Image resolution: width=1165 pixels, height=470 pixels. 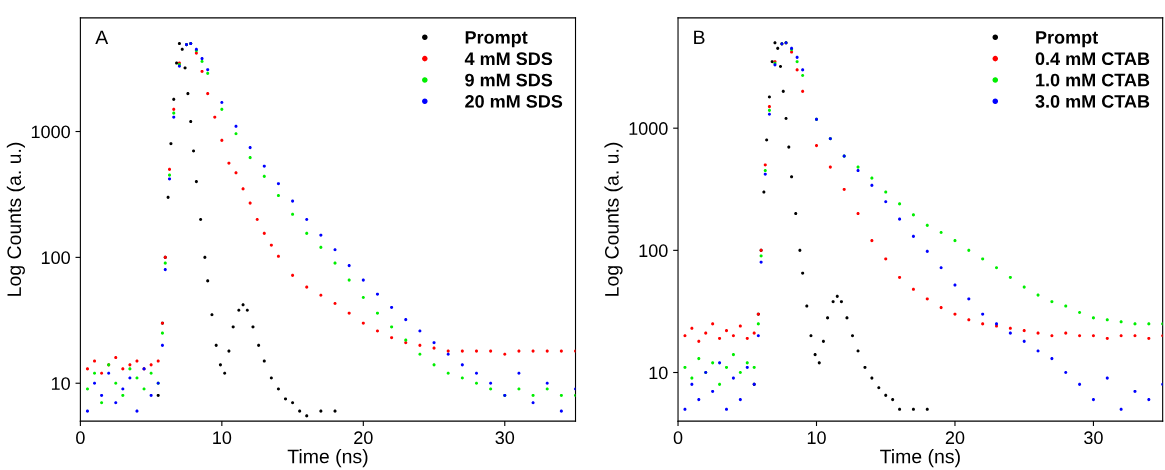 I want to click on legend-label: 20 mM SDS, so click(x=514, y=101).